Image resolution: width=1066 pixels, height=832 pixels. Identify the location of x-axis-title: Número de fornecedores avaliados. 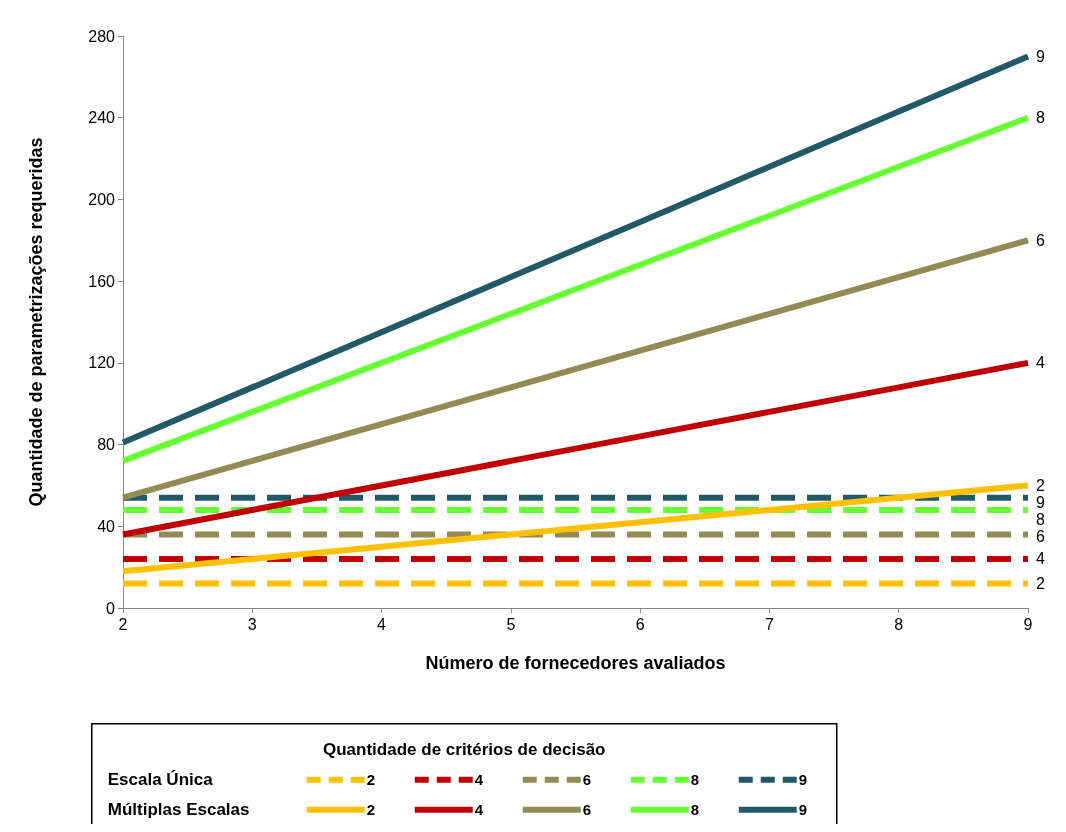
(575, 663).